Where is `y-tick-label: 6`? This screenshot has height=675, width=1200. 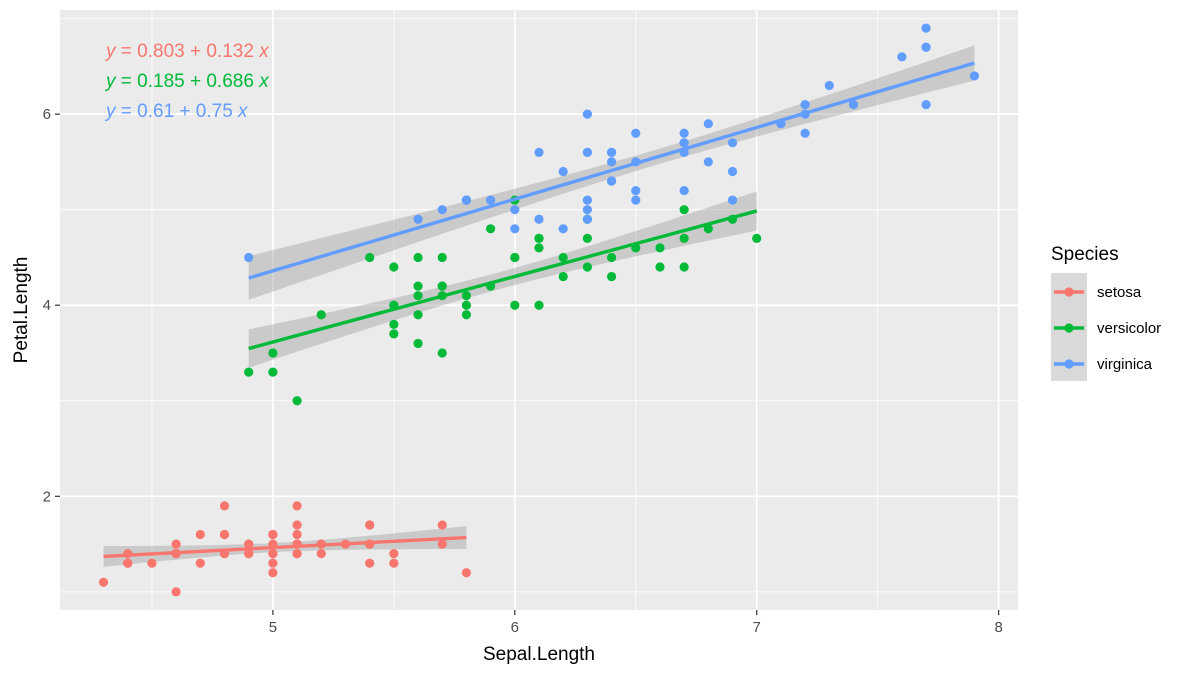 y-tick-label: 6 is located at coordinates (47, 114).